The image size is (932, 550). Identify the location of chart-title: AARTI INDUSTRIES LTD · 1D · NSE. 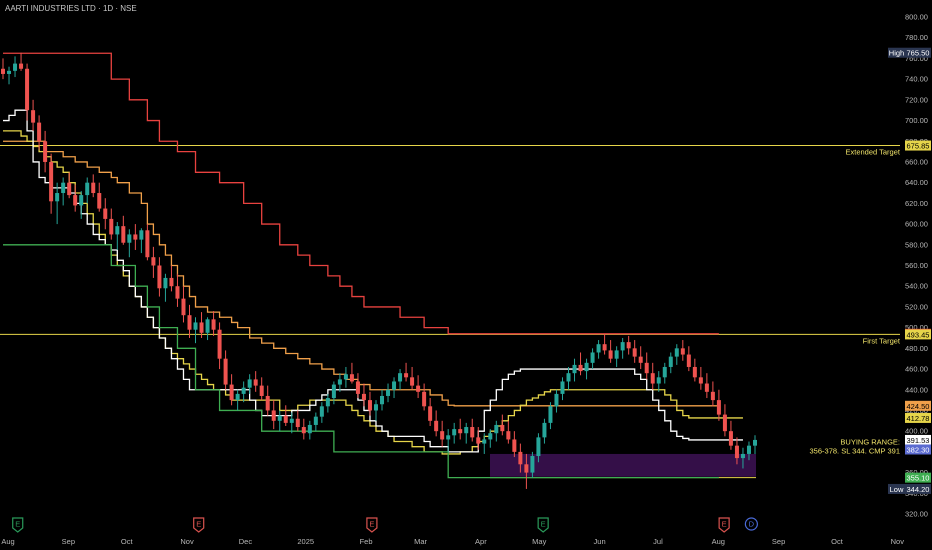
(71, 8).